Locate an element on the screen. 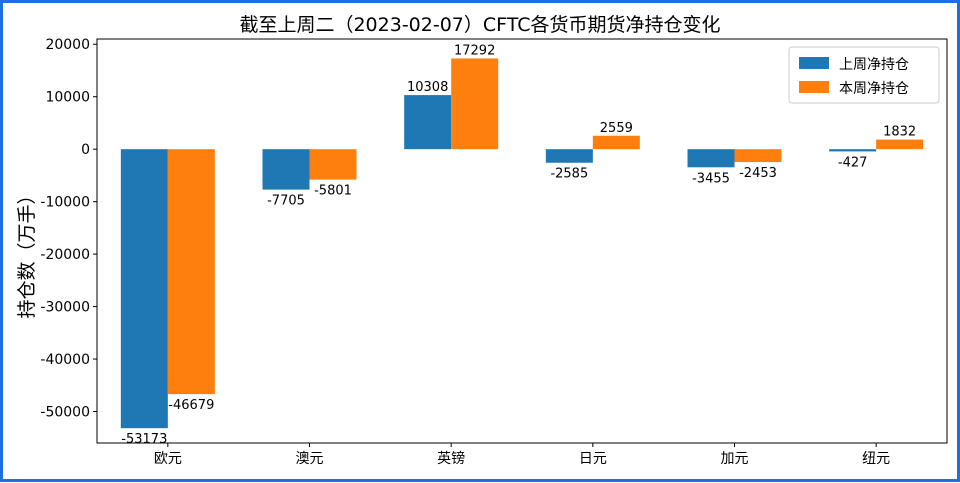  y-tick-label: 0 is located at coordinates (85, 150).